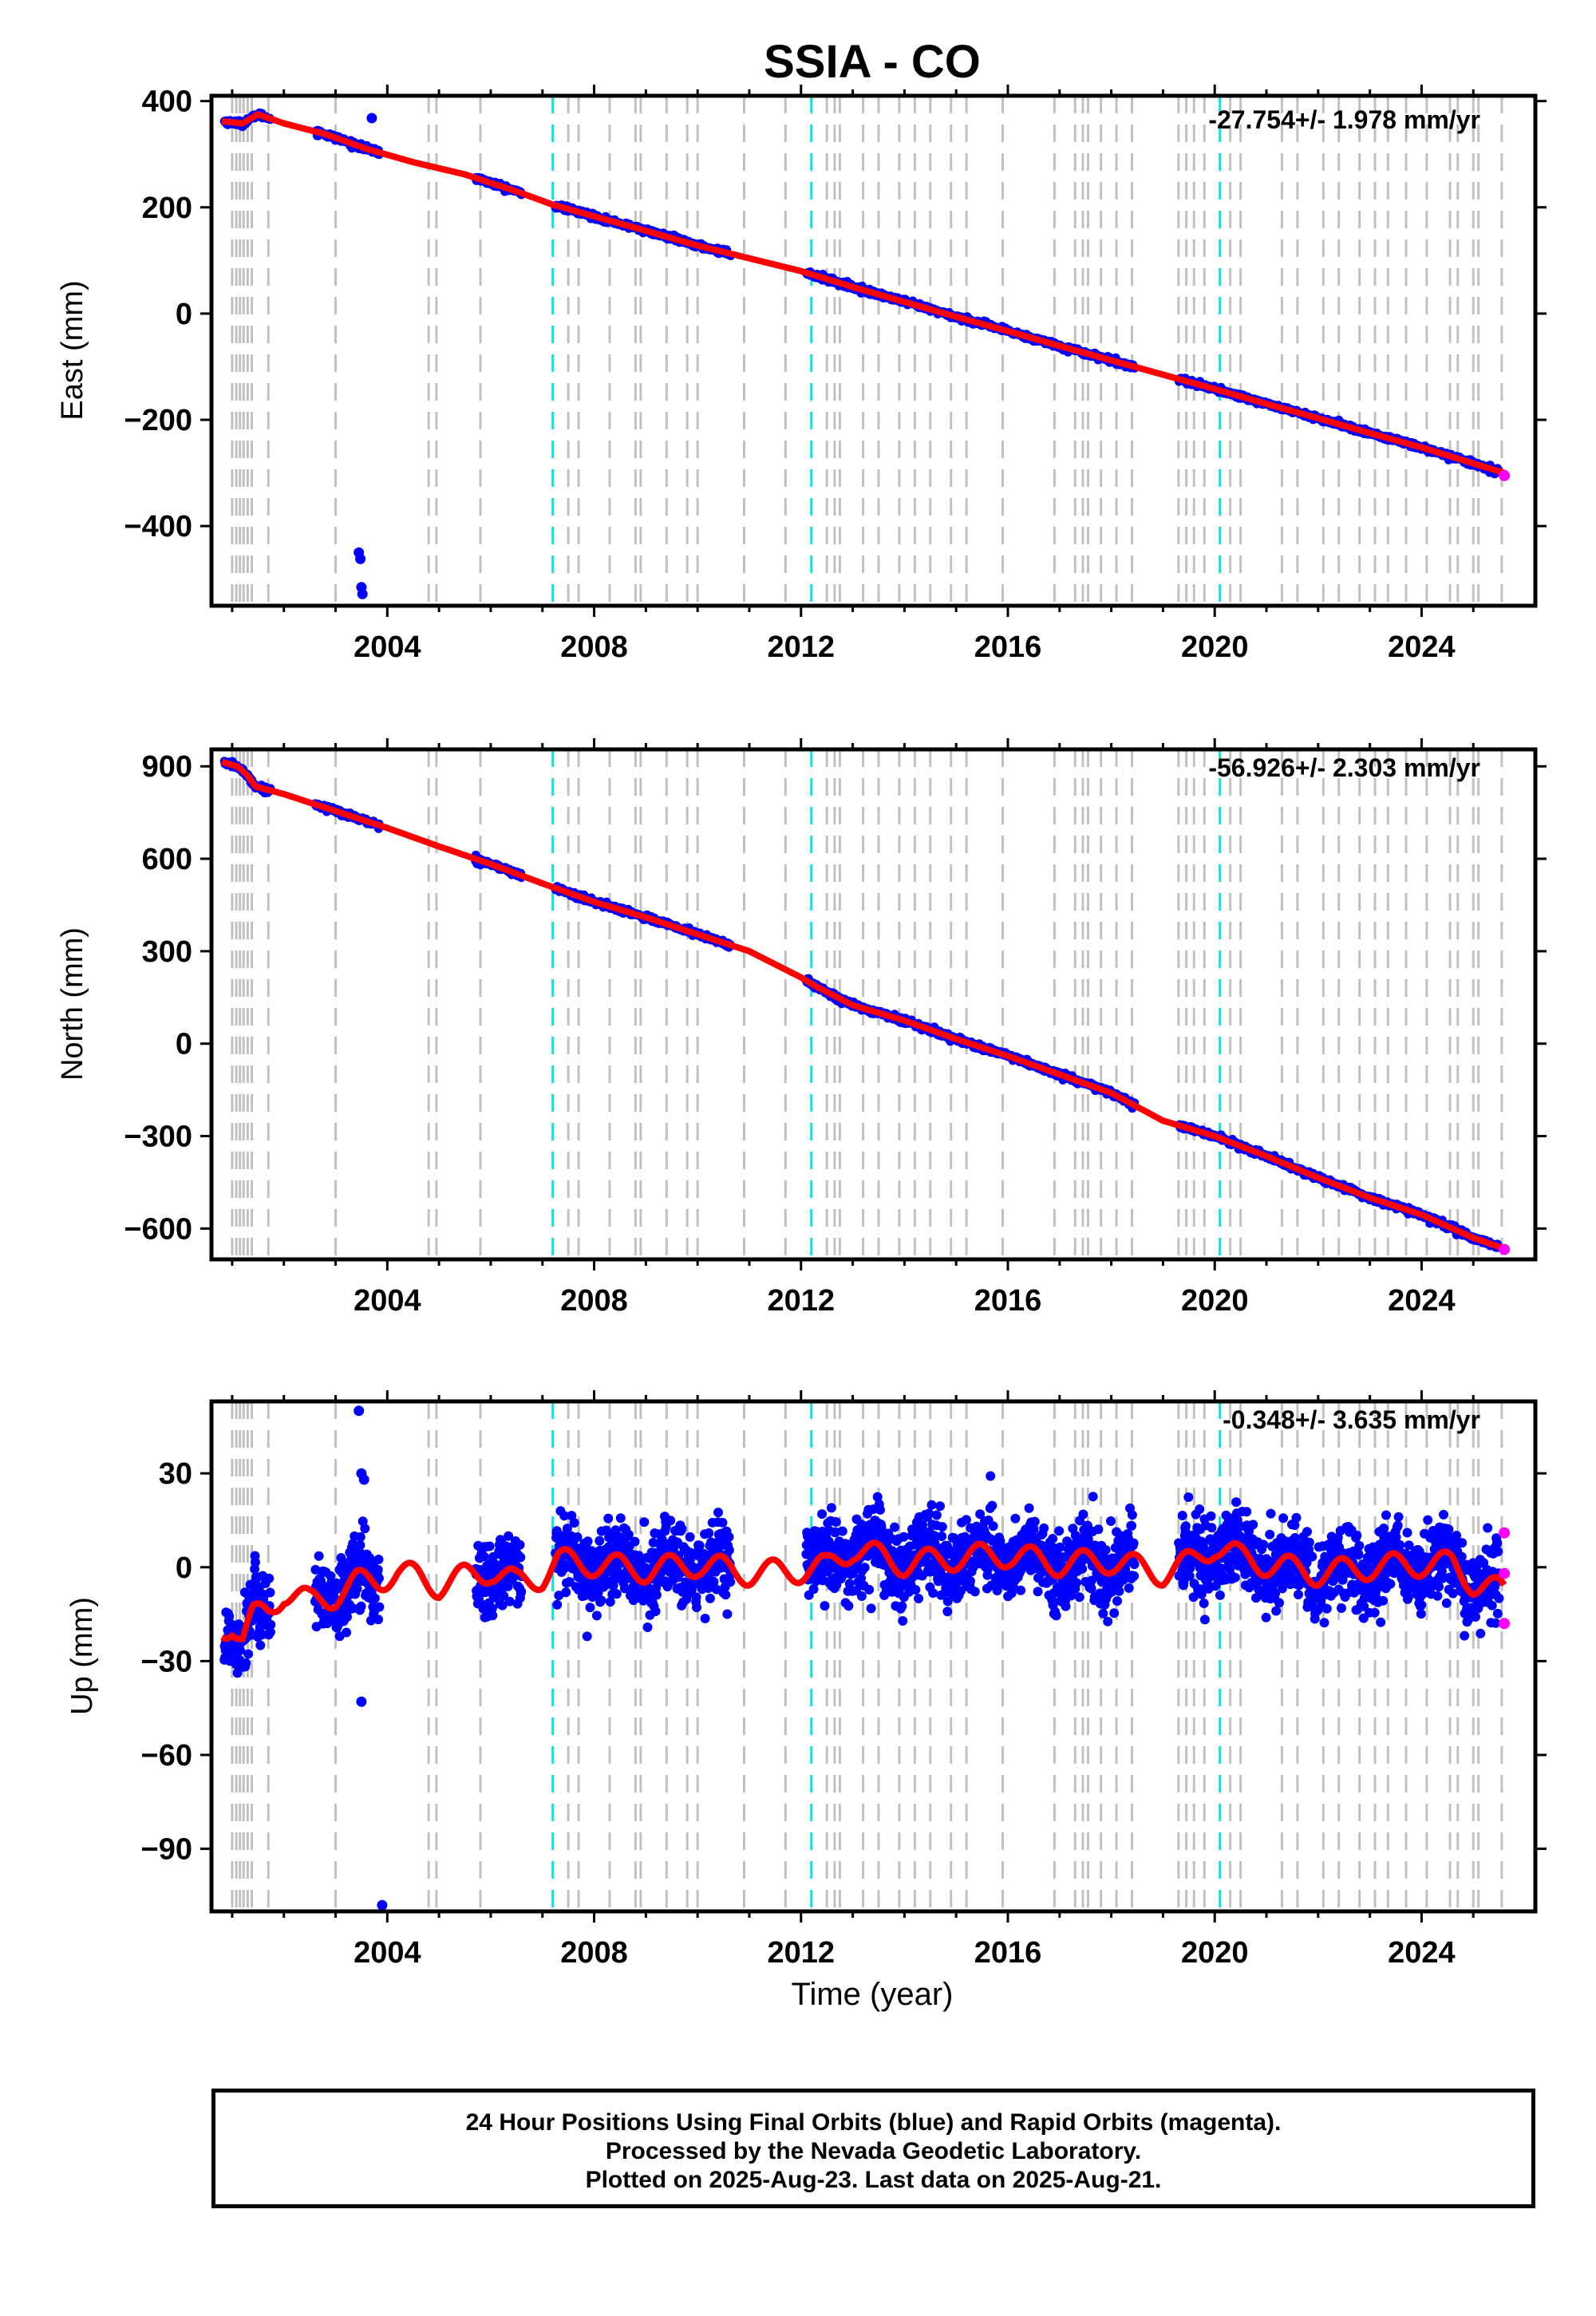 This screenshot has height=2316, width=1596. What do you see at coordinates (387, 1301) in the screenshot?
I see `north-x-tick-label: 2004` at bounding box center [387, 1301].